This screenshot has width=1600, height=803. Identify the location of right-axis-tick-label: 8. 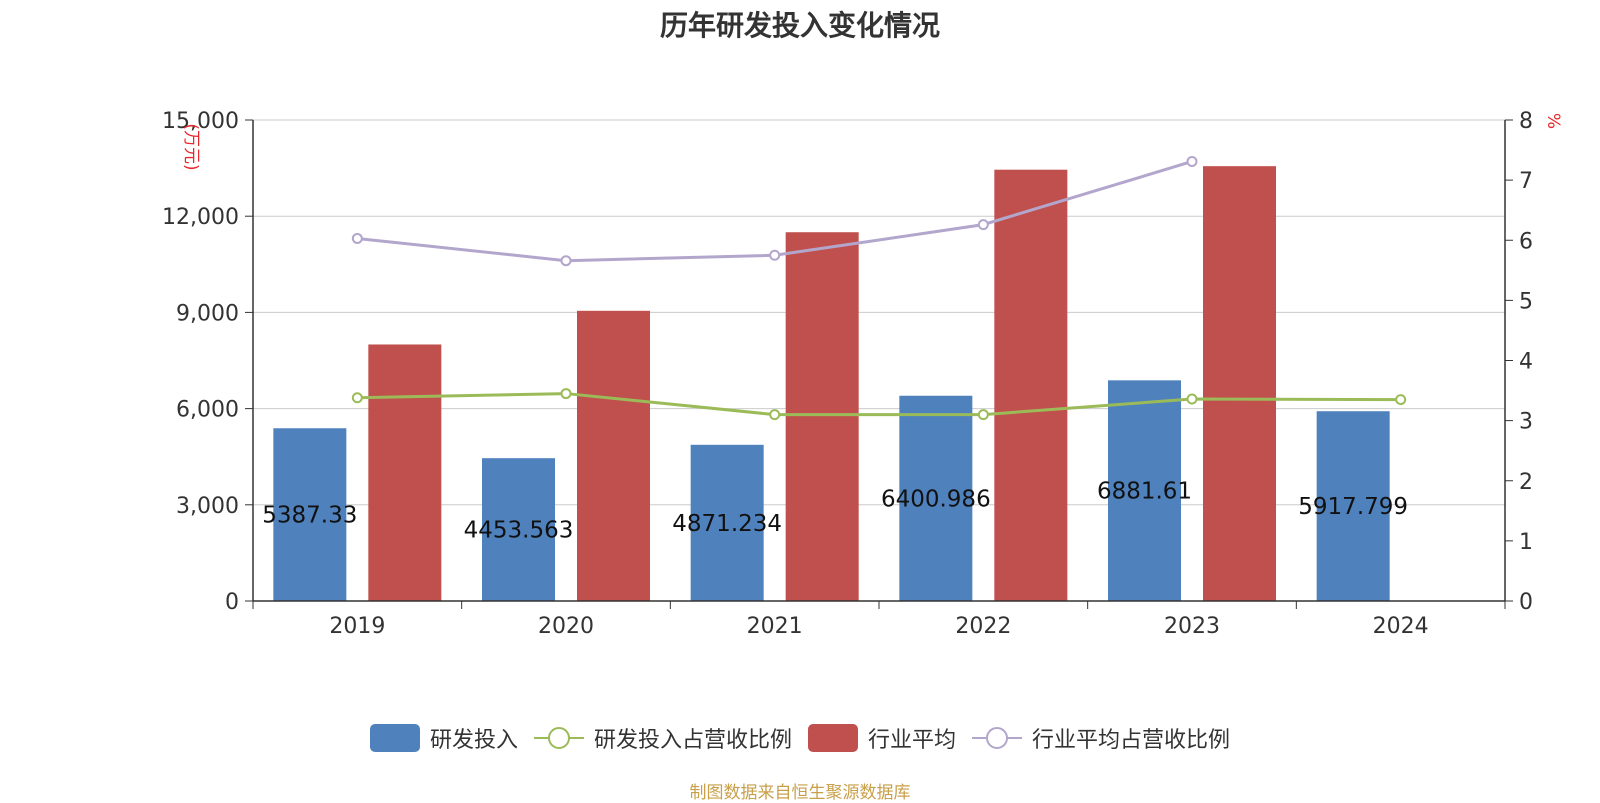
(1526, 121).